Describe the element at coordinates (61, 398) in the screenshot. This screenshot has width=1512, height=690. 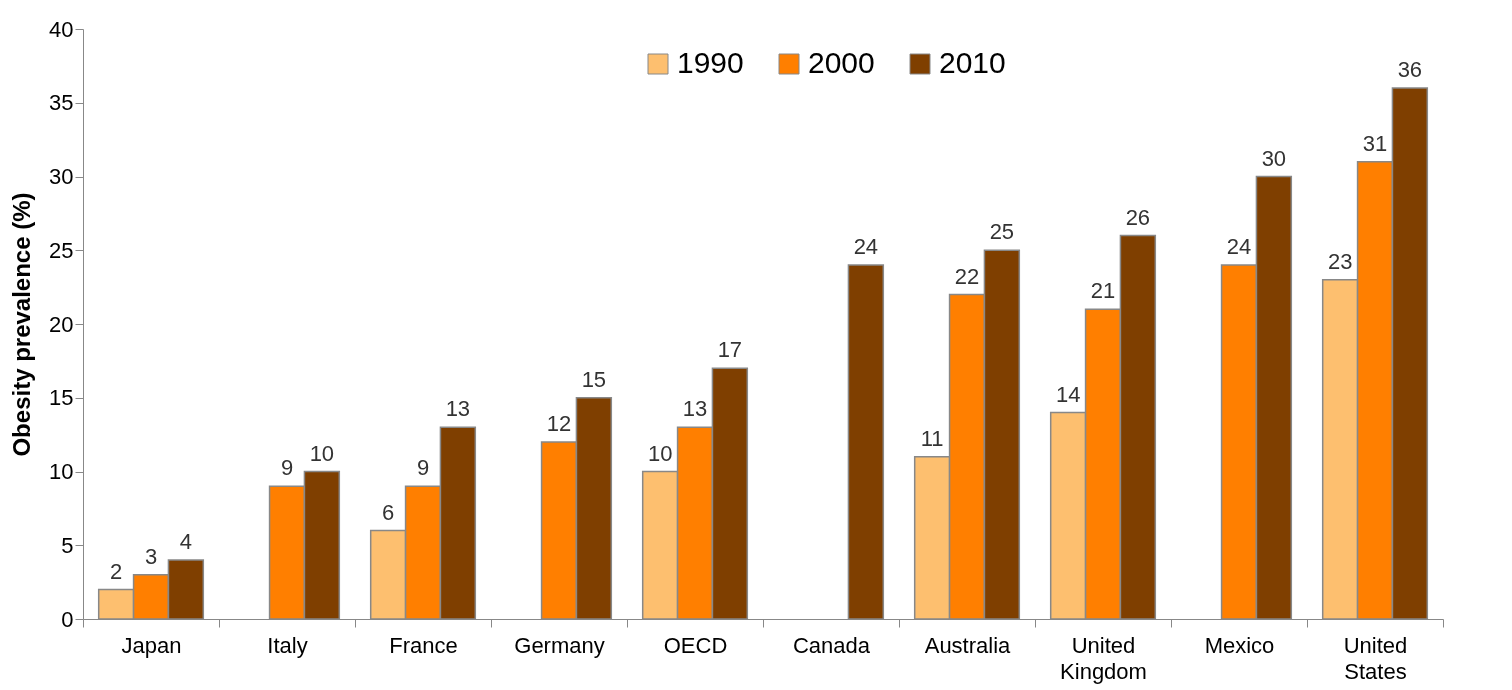
I see `y-tick-label: 15` at that location.